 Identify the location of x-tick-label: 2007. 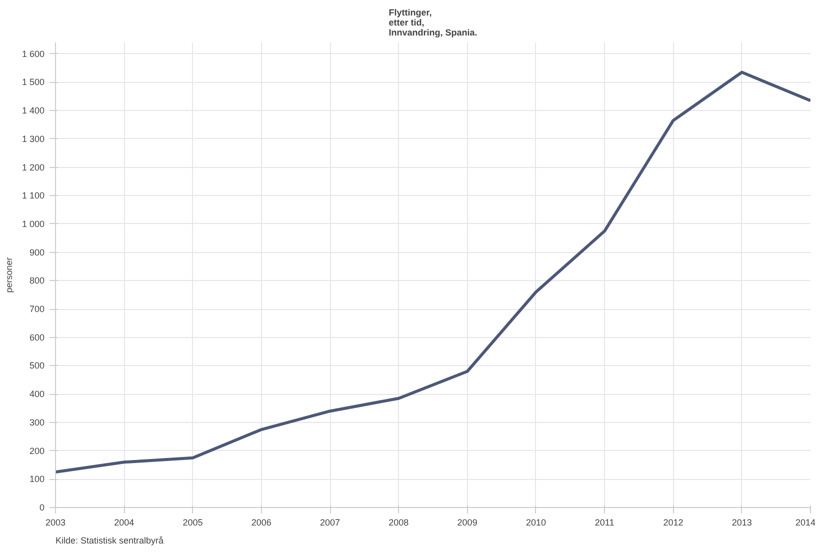
(330, 523).